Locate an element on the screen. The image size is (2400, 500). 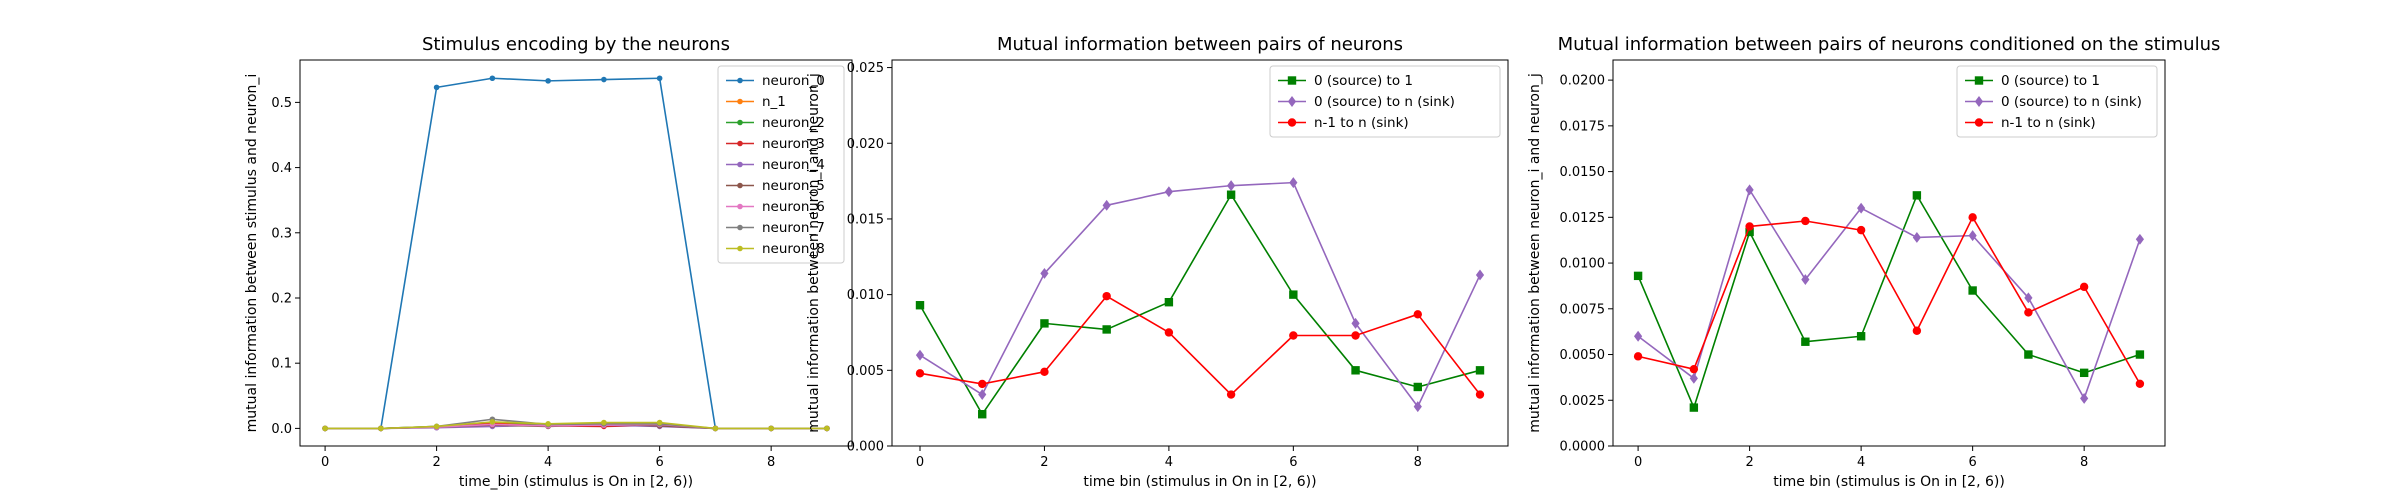
y-tick-label: 0.0175 is located at coordinates (1583, 126).